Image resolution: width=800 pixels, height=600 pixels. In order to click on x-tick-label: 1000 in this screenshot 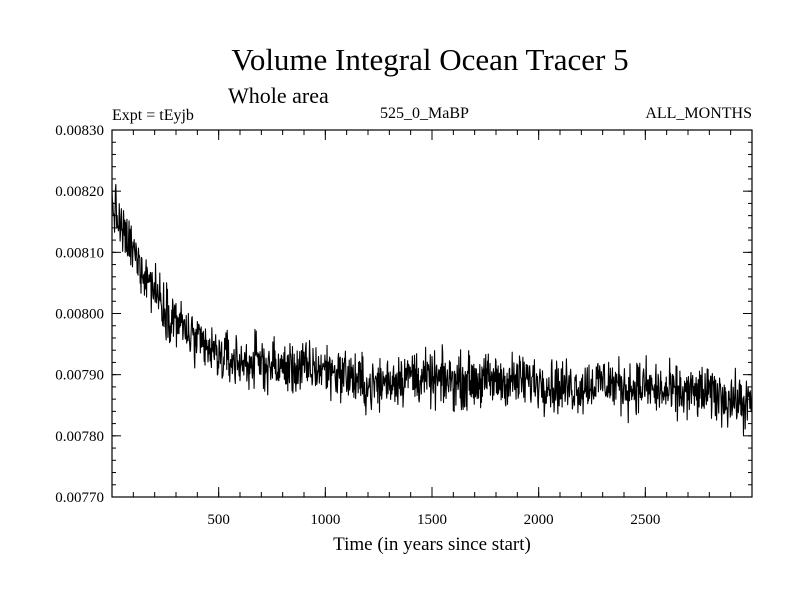, I will do `click(325, 520)`.